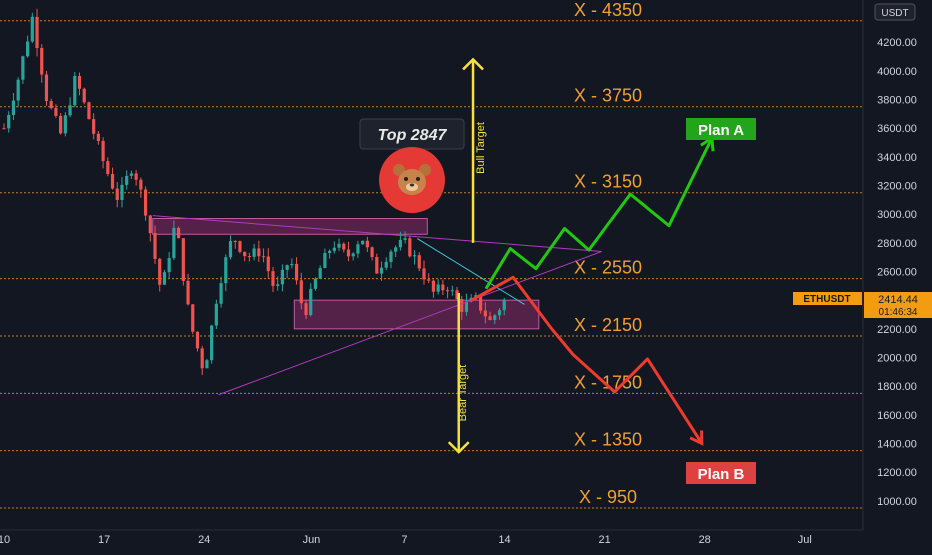 The width and height of the screenshot is (932, 555). Describe the element at coordinates (897, 387) in the screenshot. I see `price-tick-label: 1800.00` at that location.